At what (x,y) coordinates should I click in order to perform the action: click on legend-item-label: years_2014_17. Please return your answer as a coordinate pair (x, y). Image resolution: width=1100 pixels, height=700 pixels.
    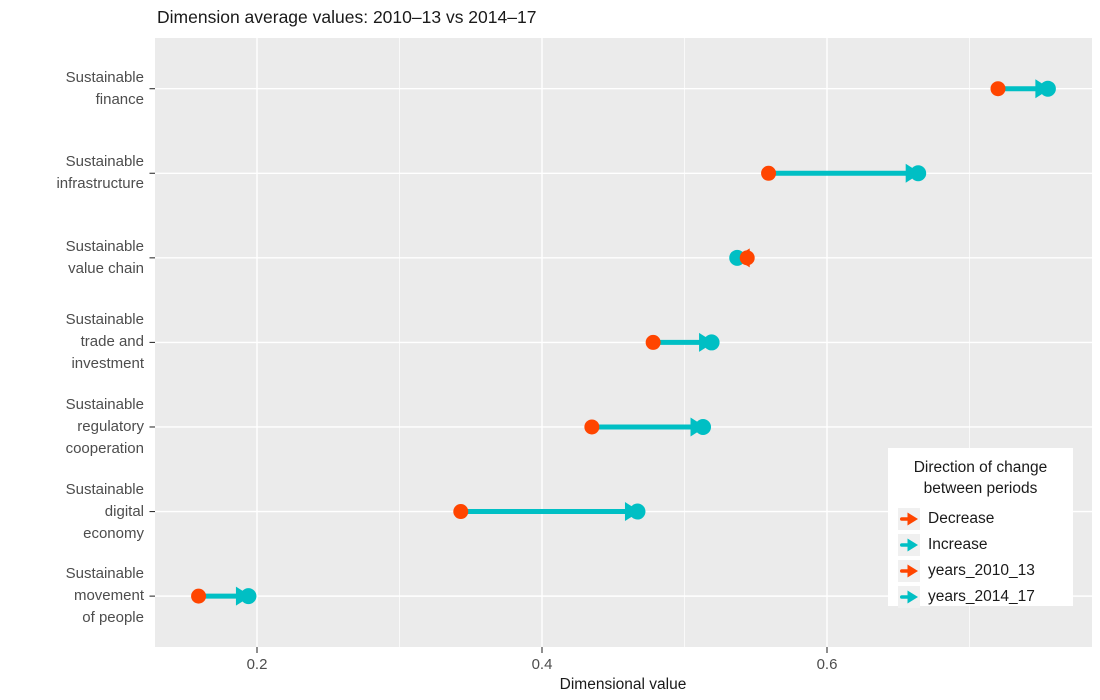
    Looking at the image, I should click on (981, 596).